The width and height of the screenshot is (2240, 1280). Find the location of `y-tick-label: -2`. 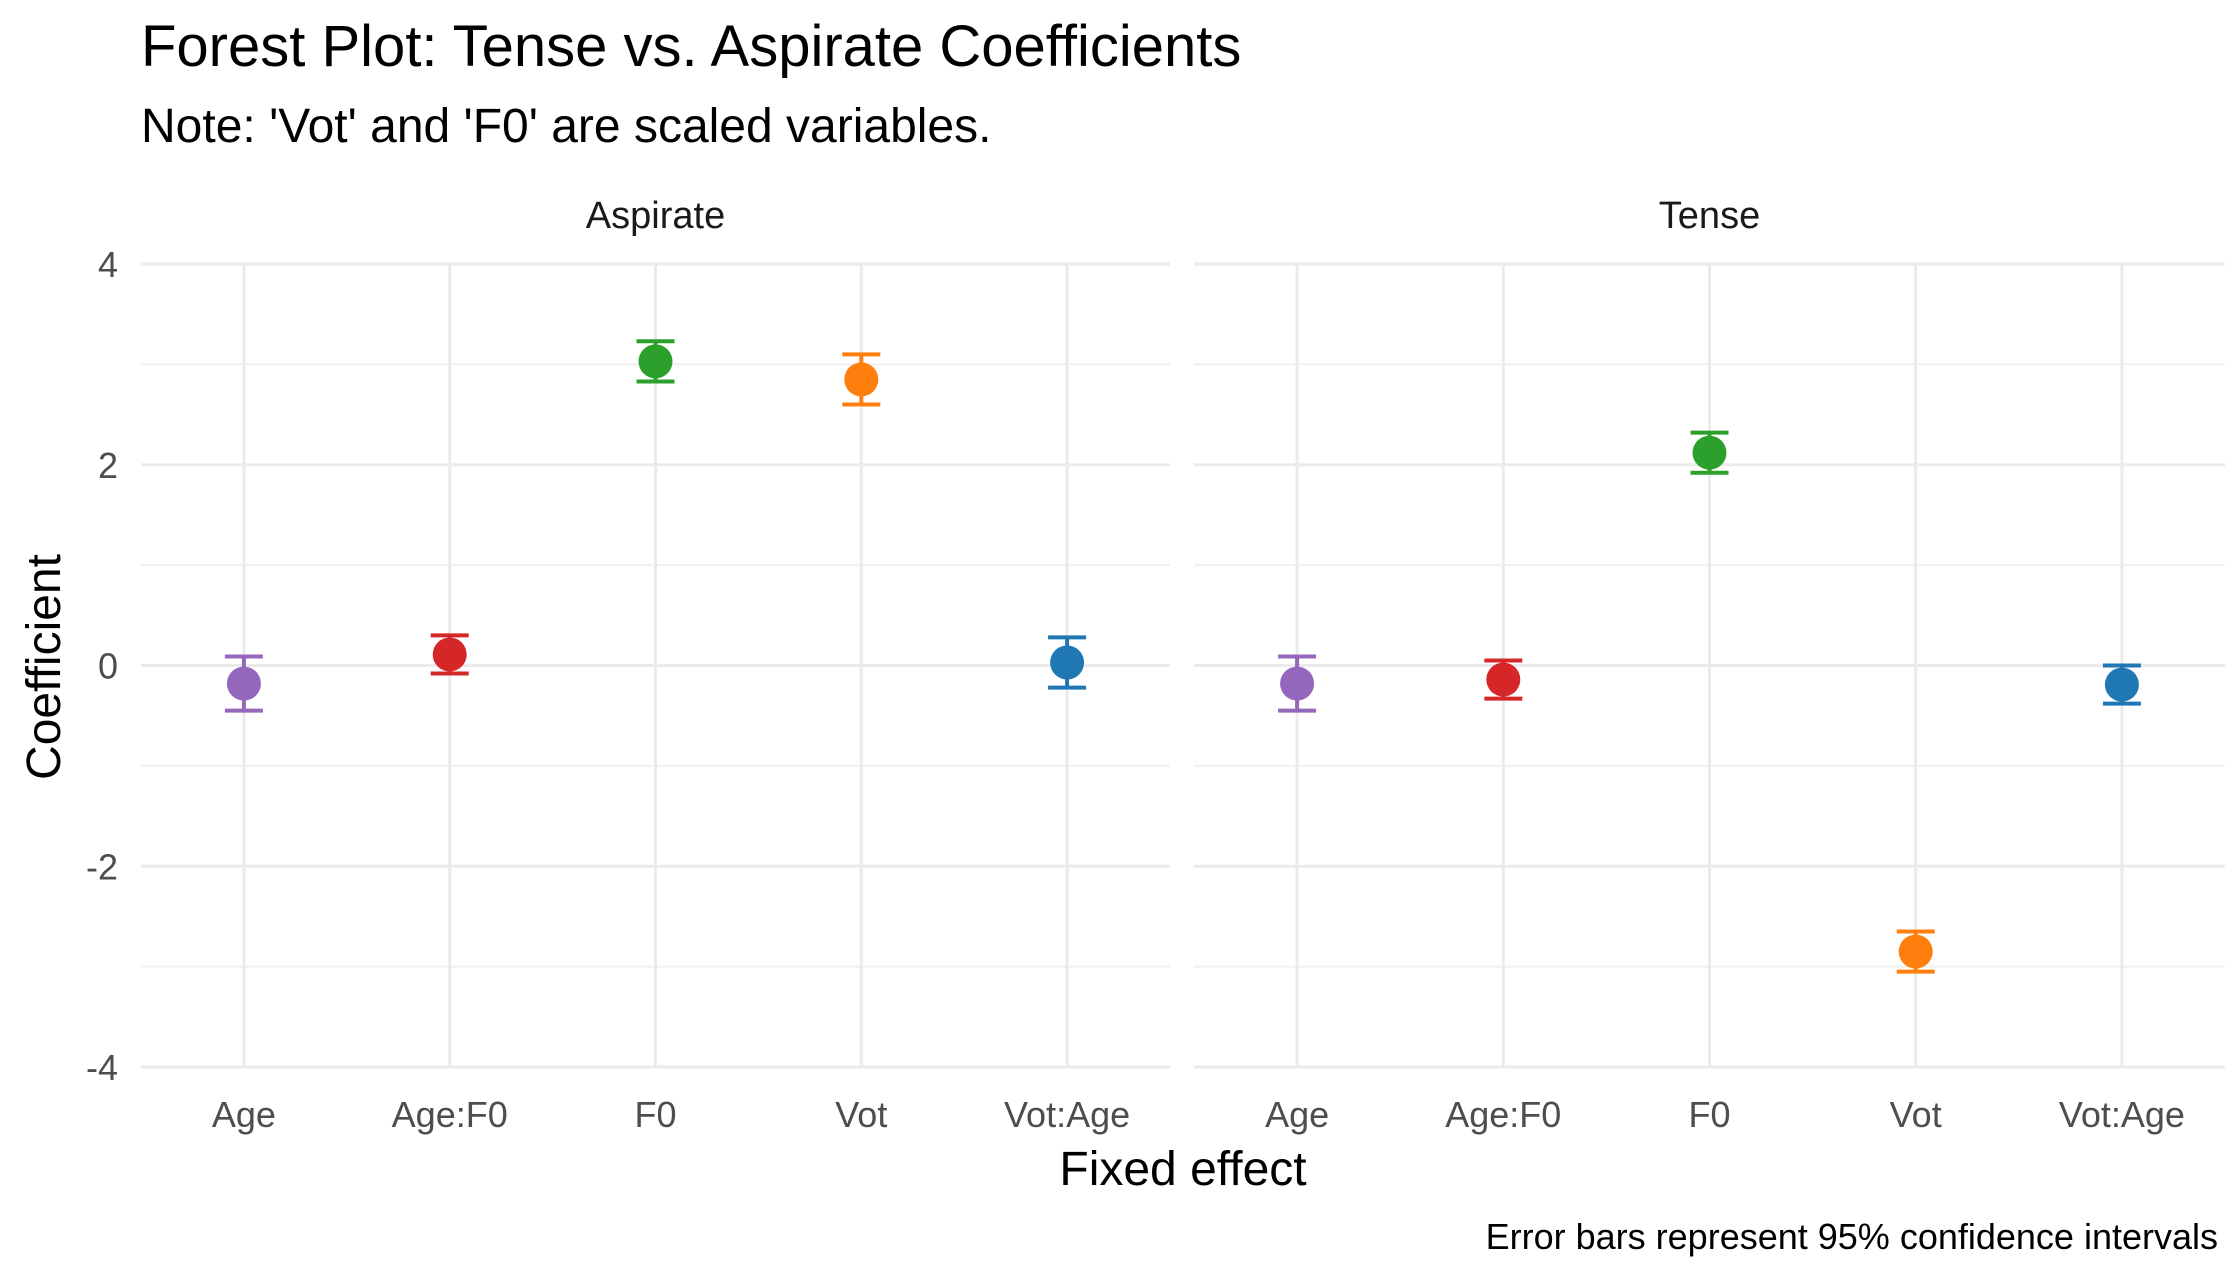

y-tick-label: -2 is located at coordinates (102, 866).